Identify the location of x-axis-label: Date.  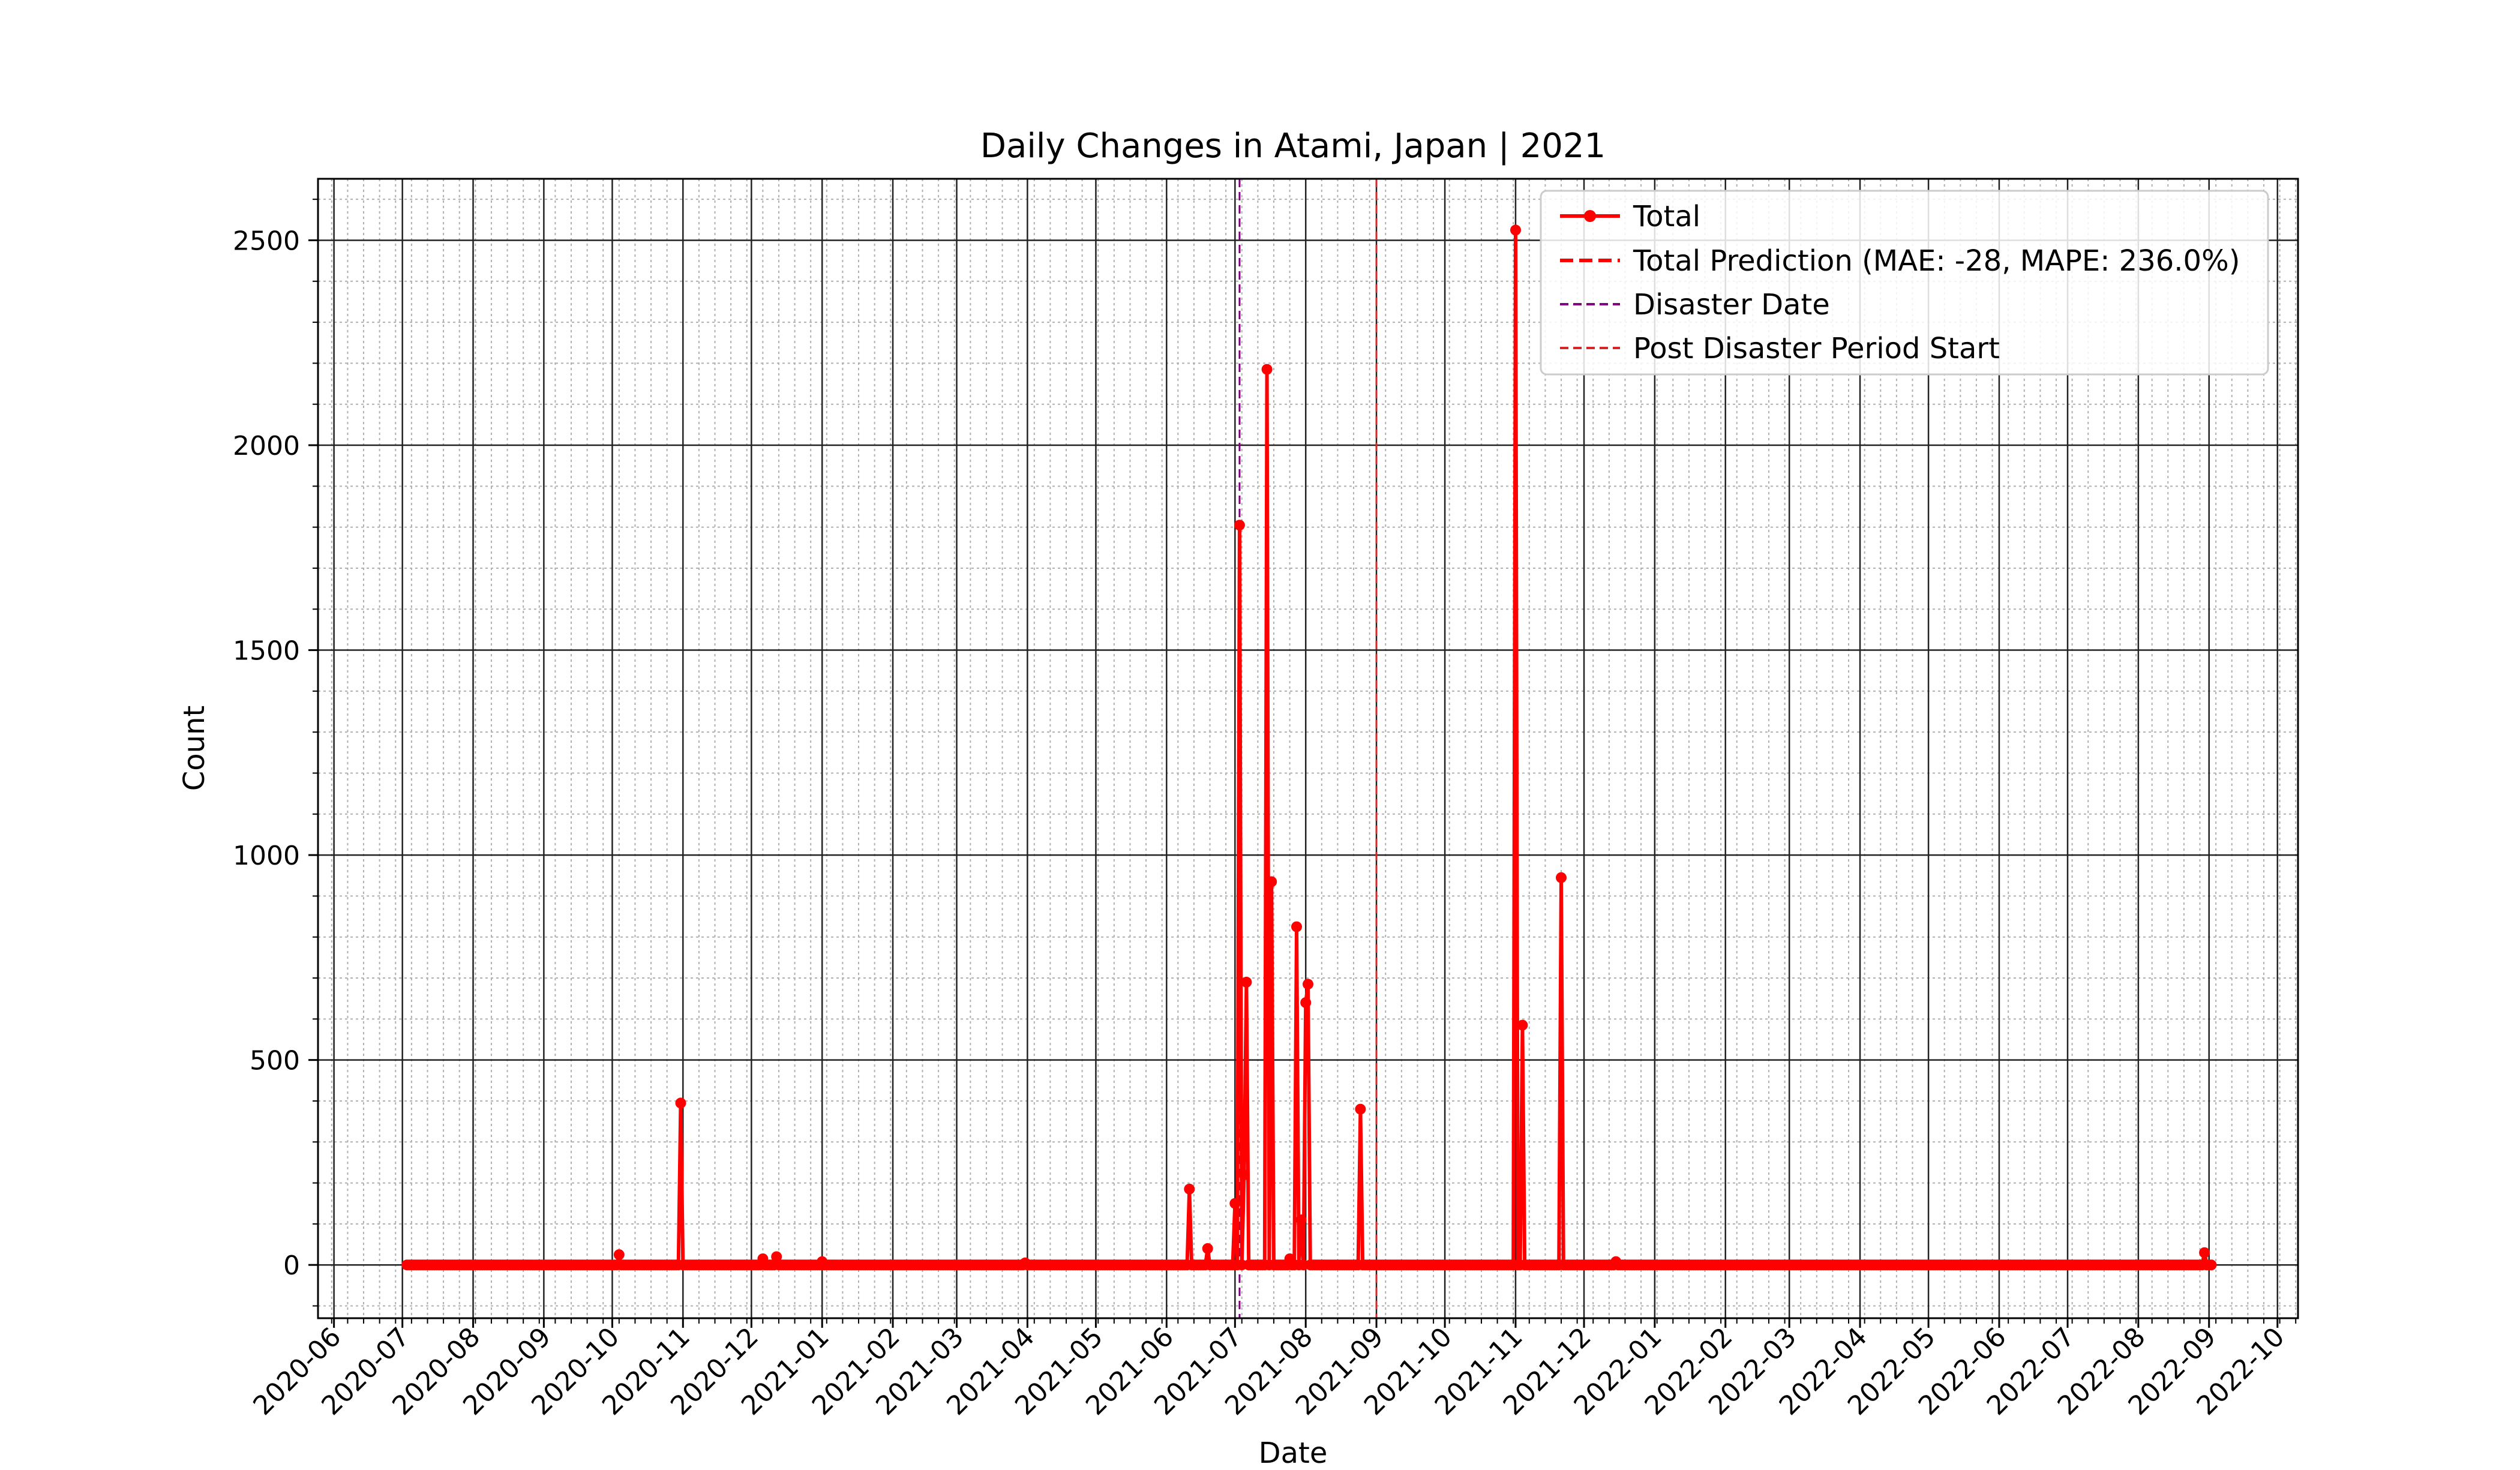
(1293, 1453).